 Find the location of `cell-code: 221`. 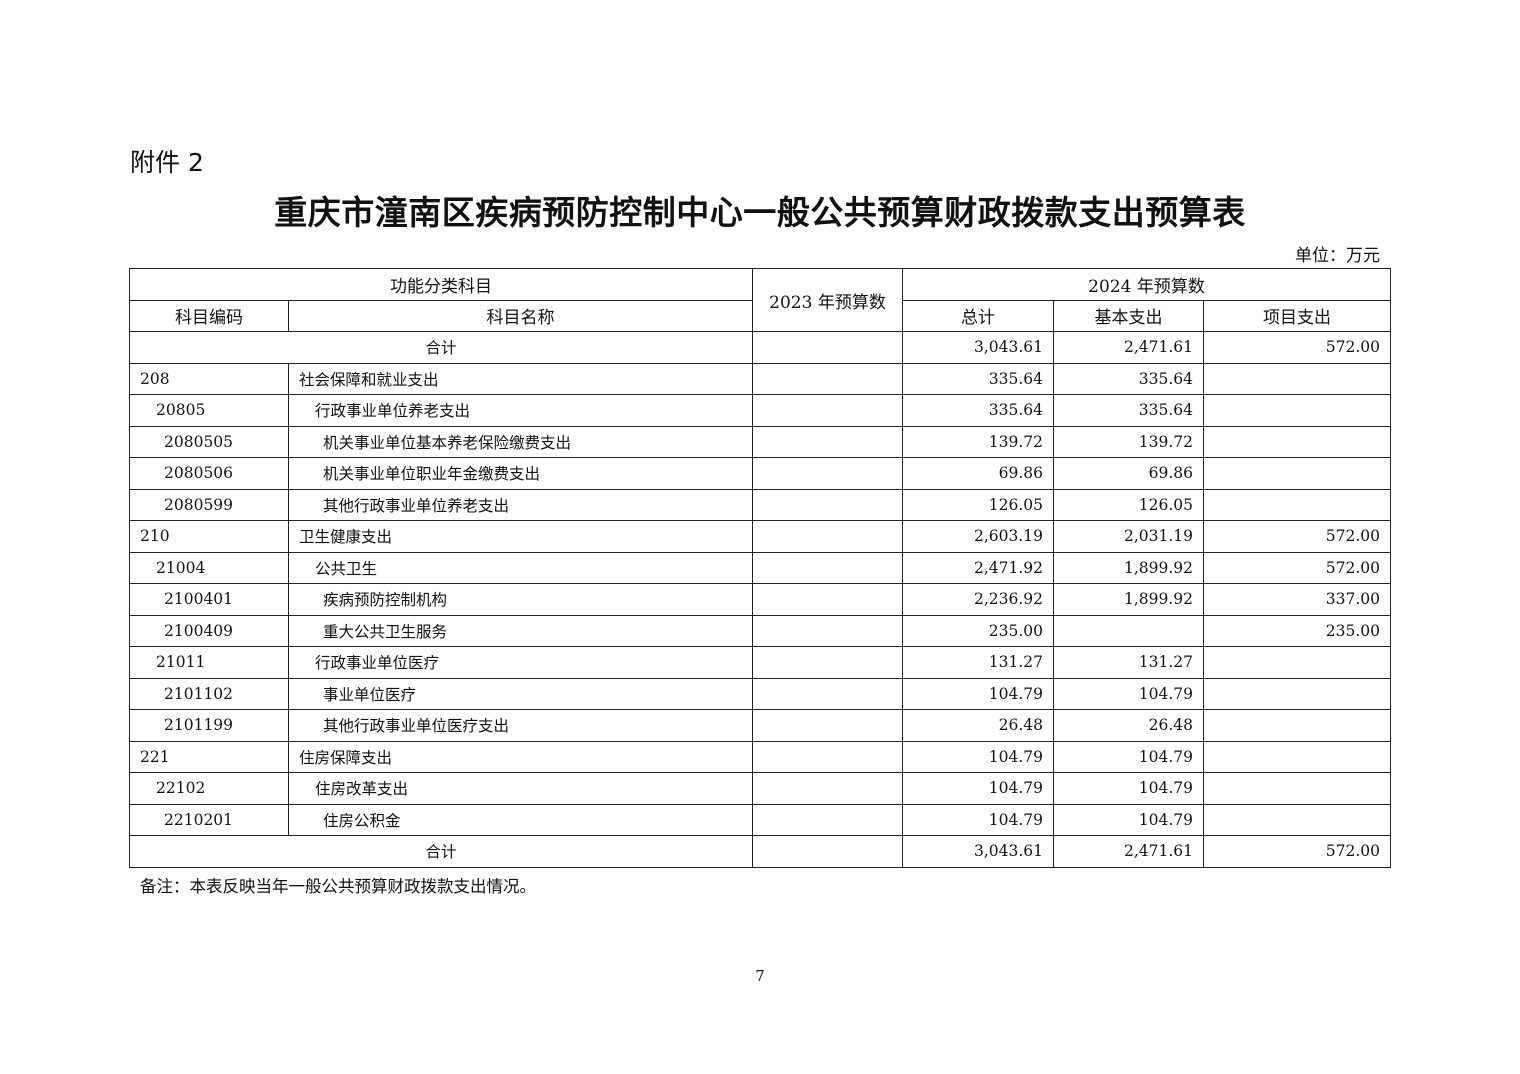

cell-code: 221 is located at coordinates (209, 756).